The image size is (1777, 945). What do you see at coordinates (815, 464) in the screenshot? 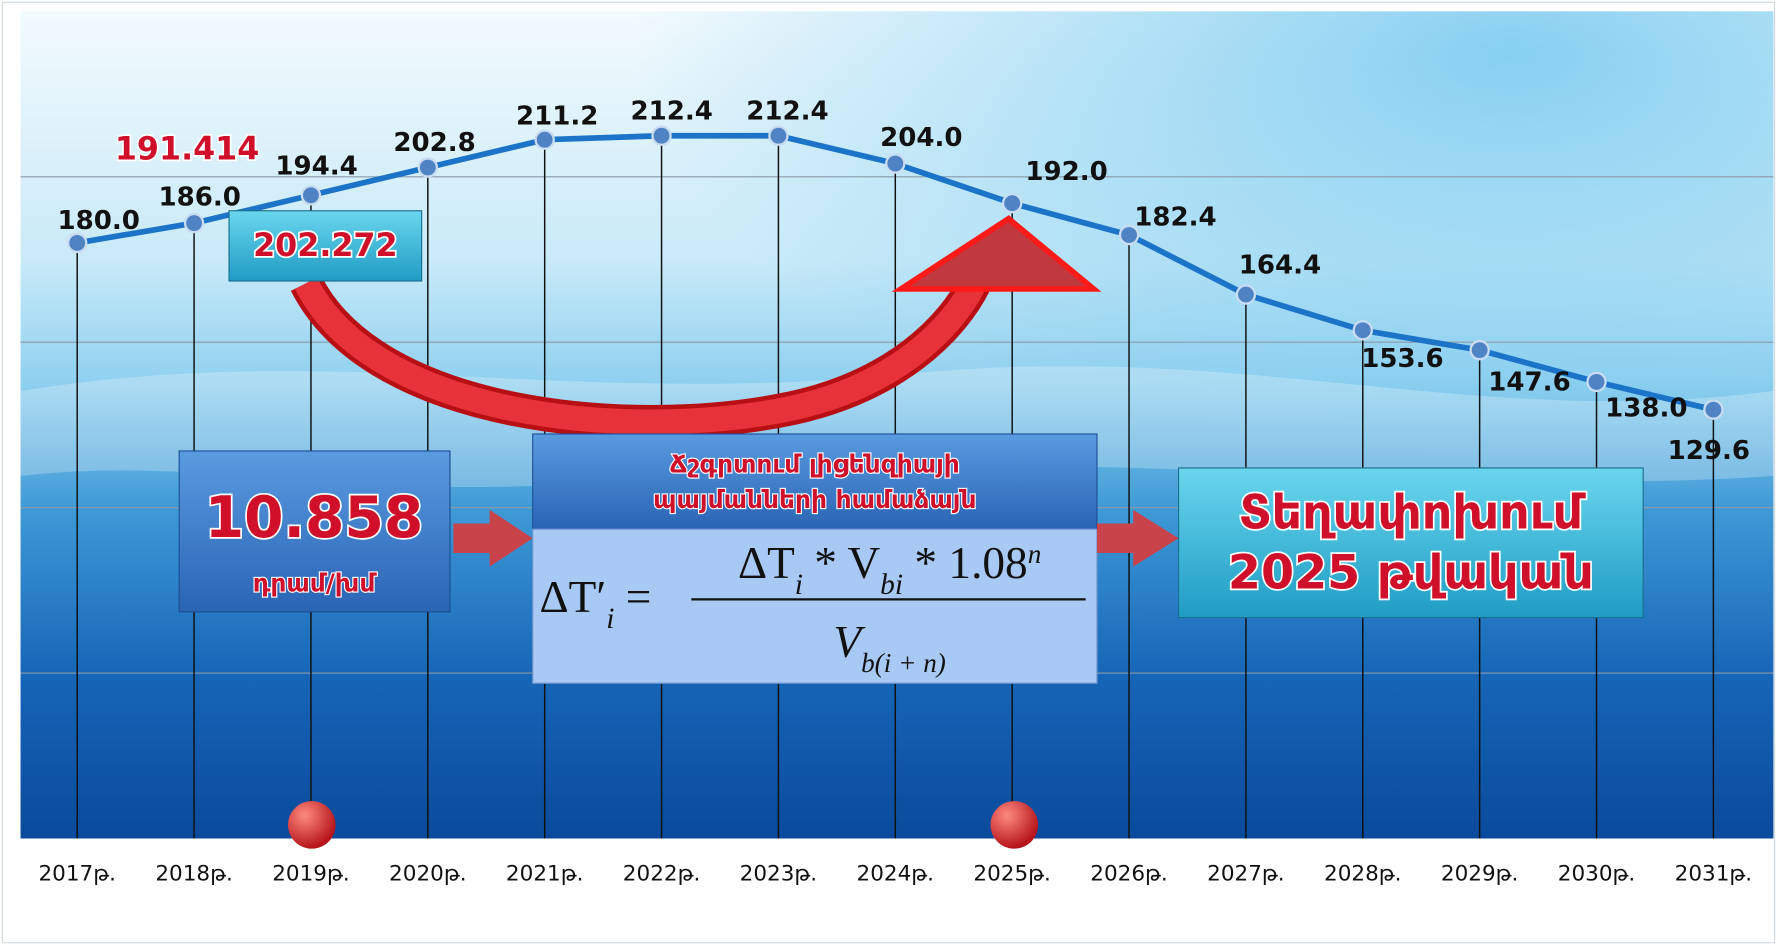
I see `note-line: Ճշգրտում լիցենզիայի` at bounding box center [815, 464].